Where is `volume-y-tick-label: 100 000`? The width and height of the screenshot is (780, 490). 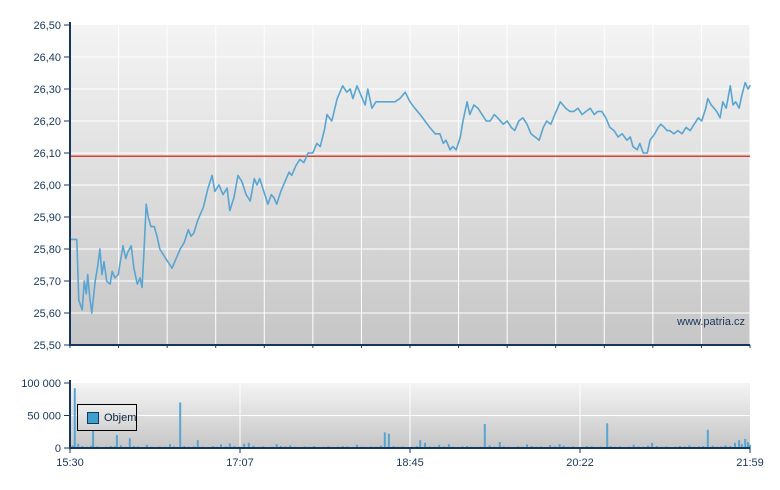
volume-y-tick-label: 100 000 is located at coordinates (41, 384).